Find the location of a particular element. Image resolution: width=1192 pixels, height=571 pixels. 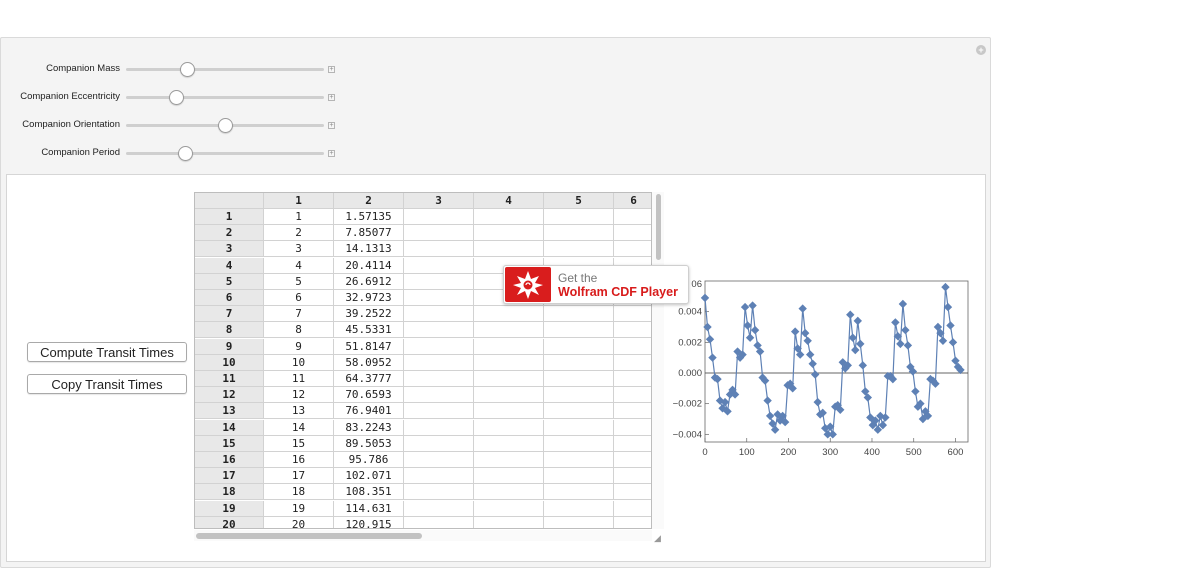

table-cell: 51.8147 is located at coordinates (369, 346).